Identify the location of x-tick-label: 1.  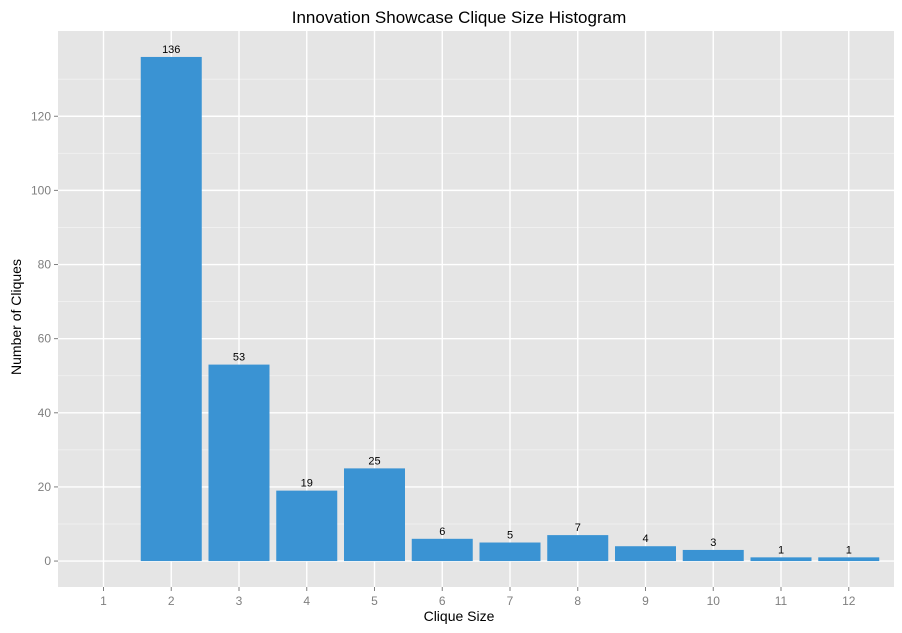
(103, 601).